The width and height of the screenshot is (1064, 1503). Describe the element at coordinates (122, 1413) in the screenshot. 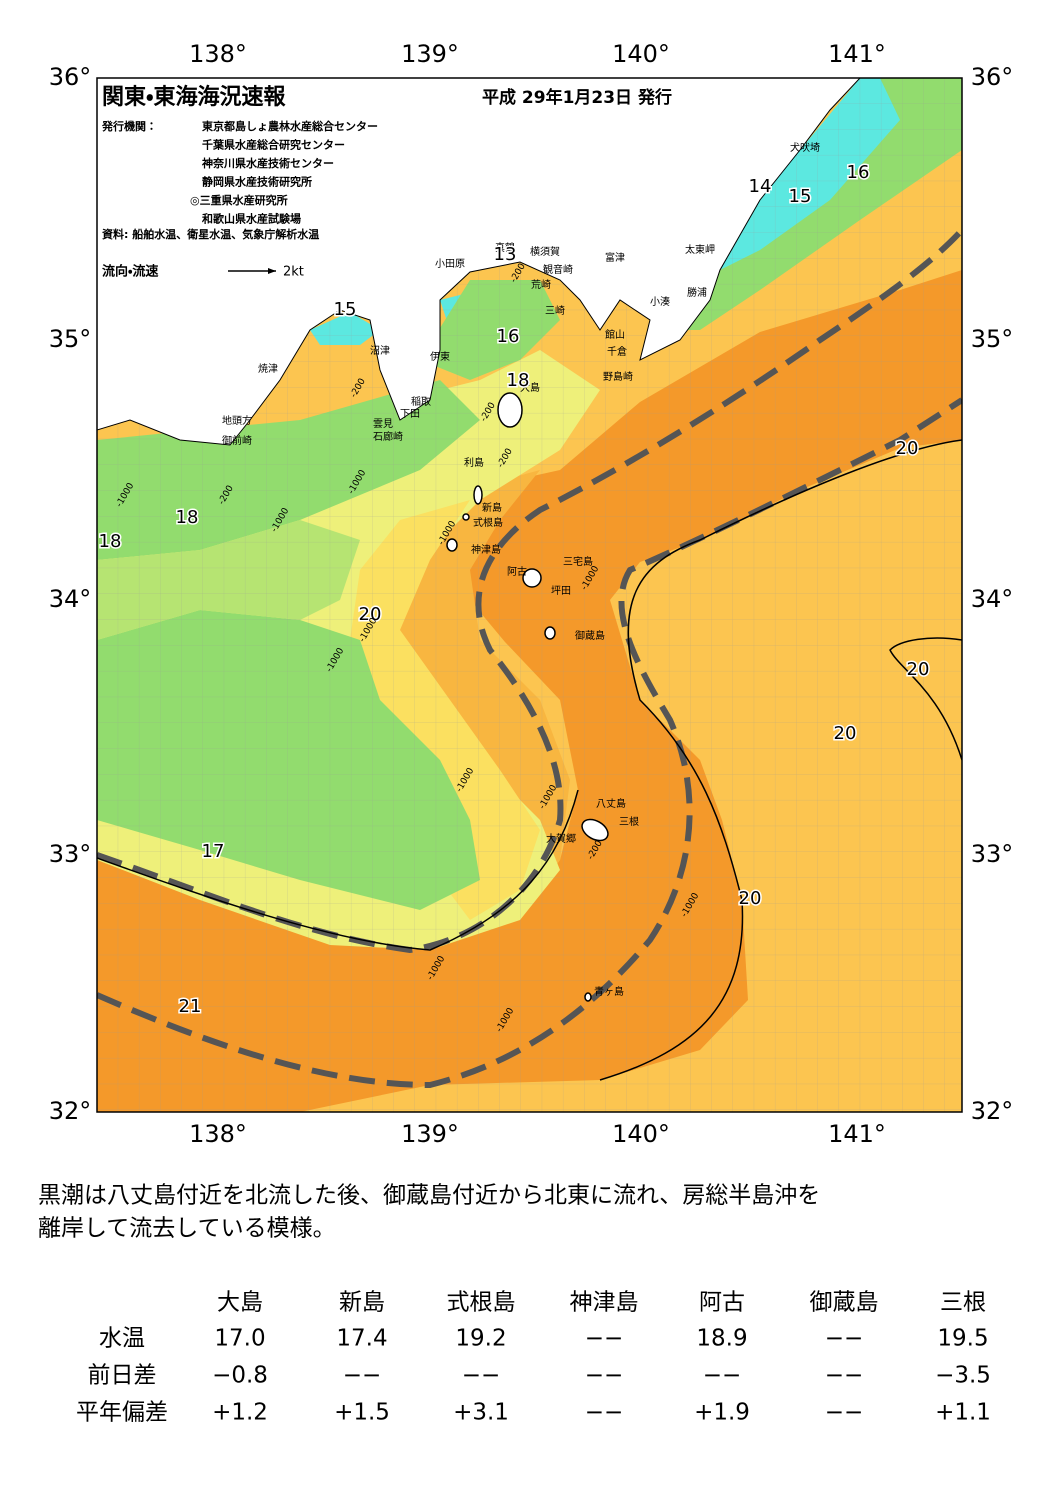

I see `row-label: 平年偏差` at that location.